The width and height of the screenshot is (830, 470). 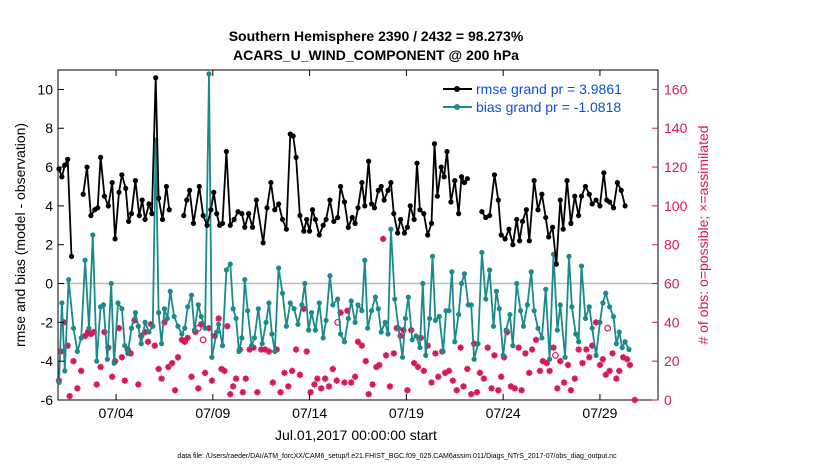 I want to click on y-left-tick-label: 0, so click(x=49, y=284).